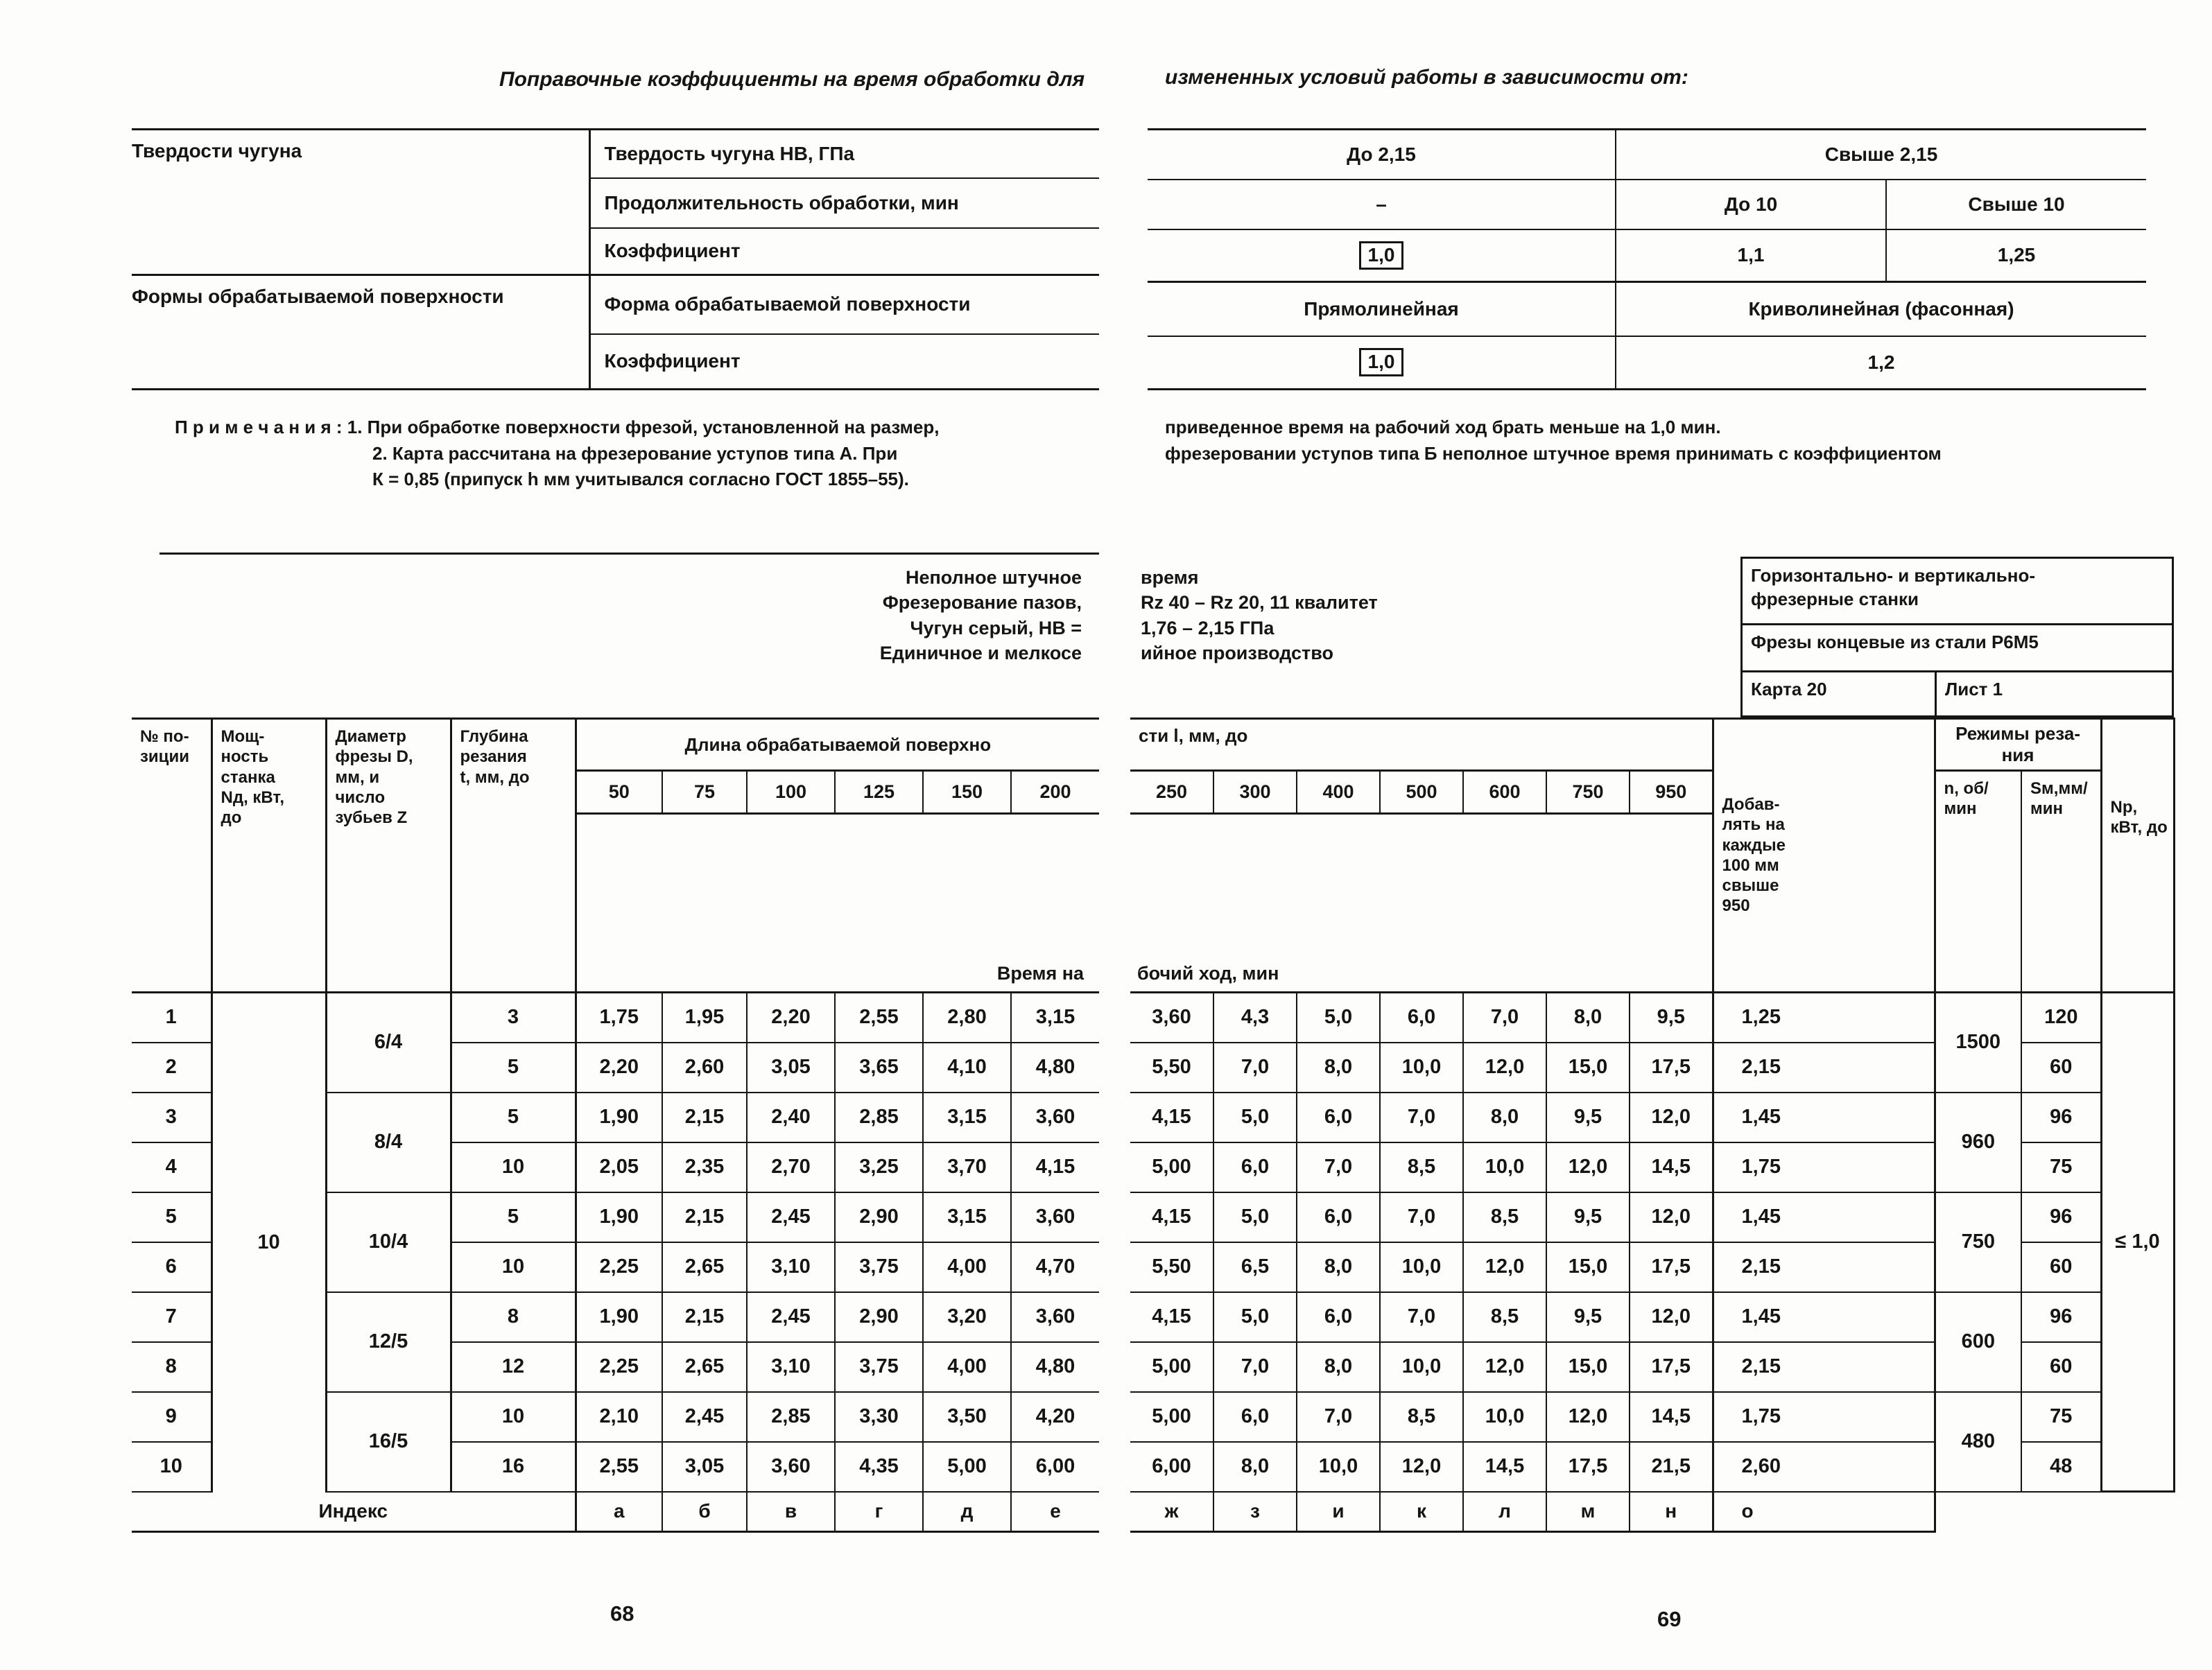  Describe the element at coordinates (389, 1243) in the screenshot. I see `dia-cell: 10/4` at that location.